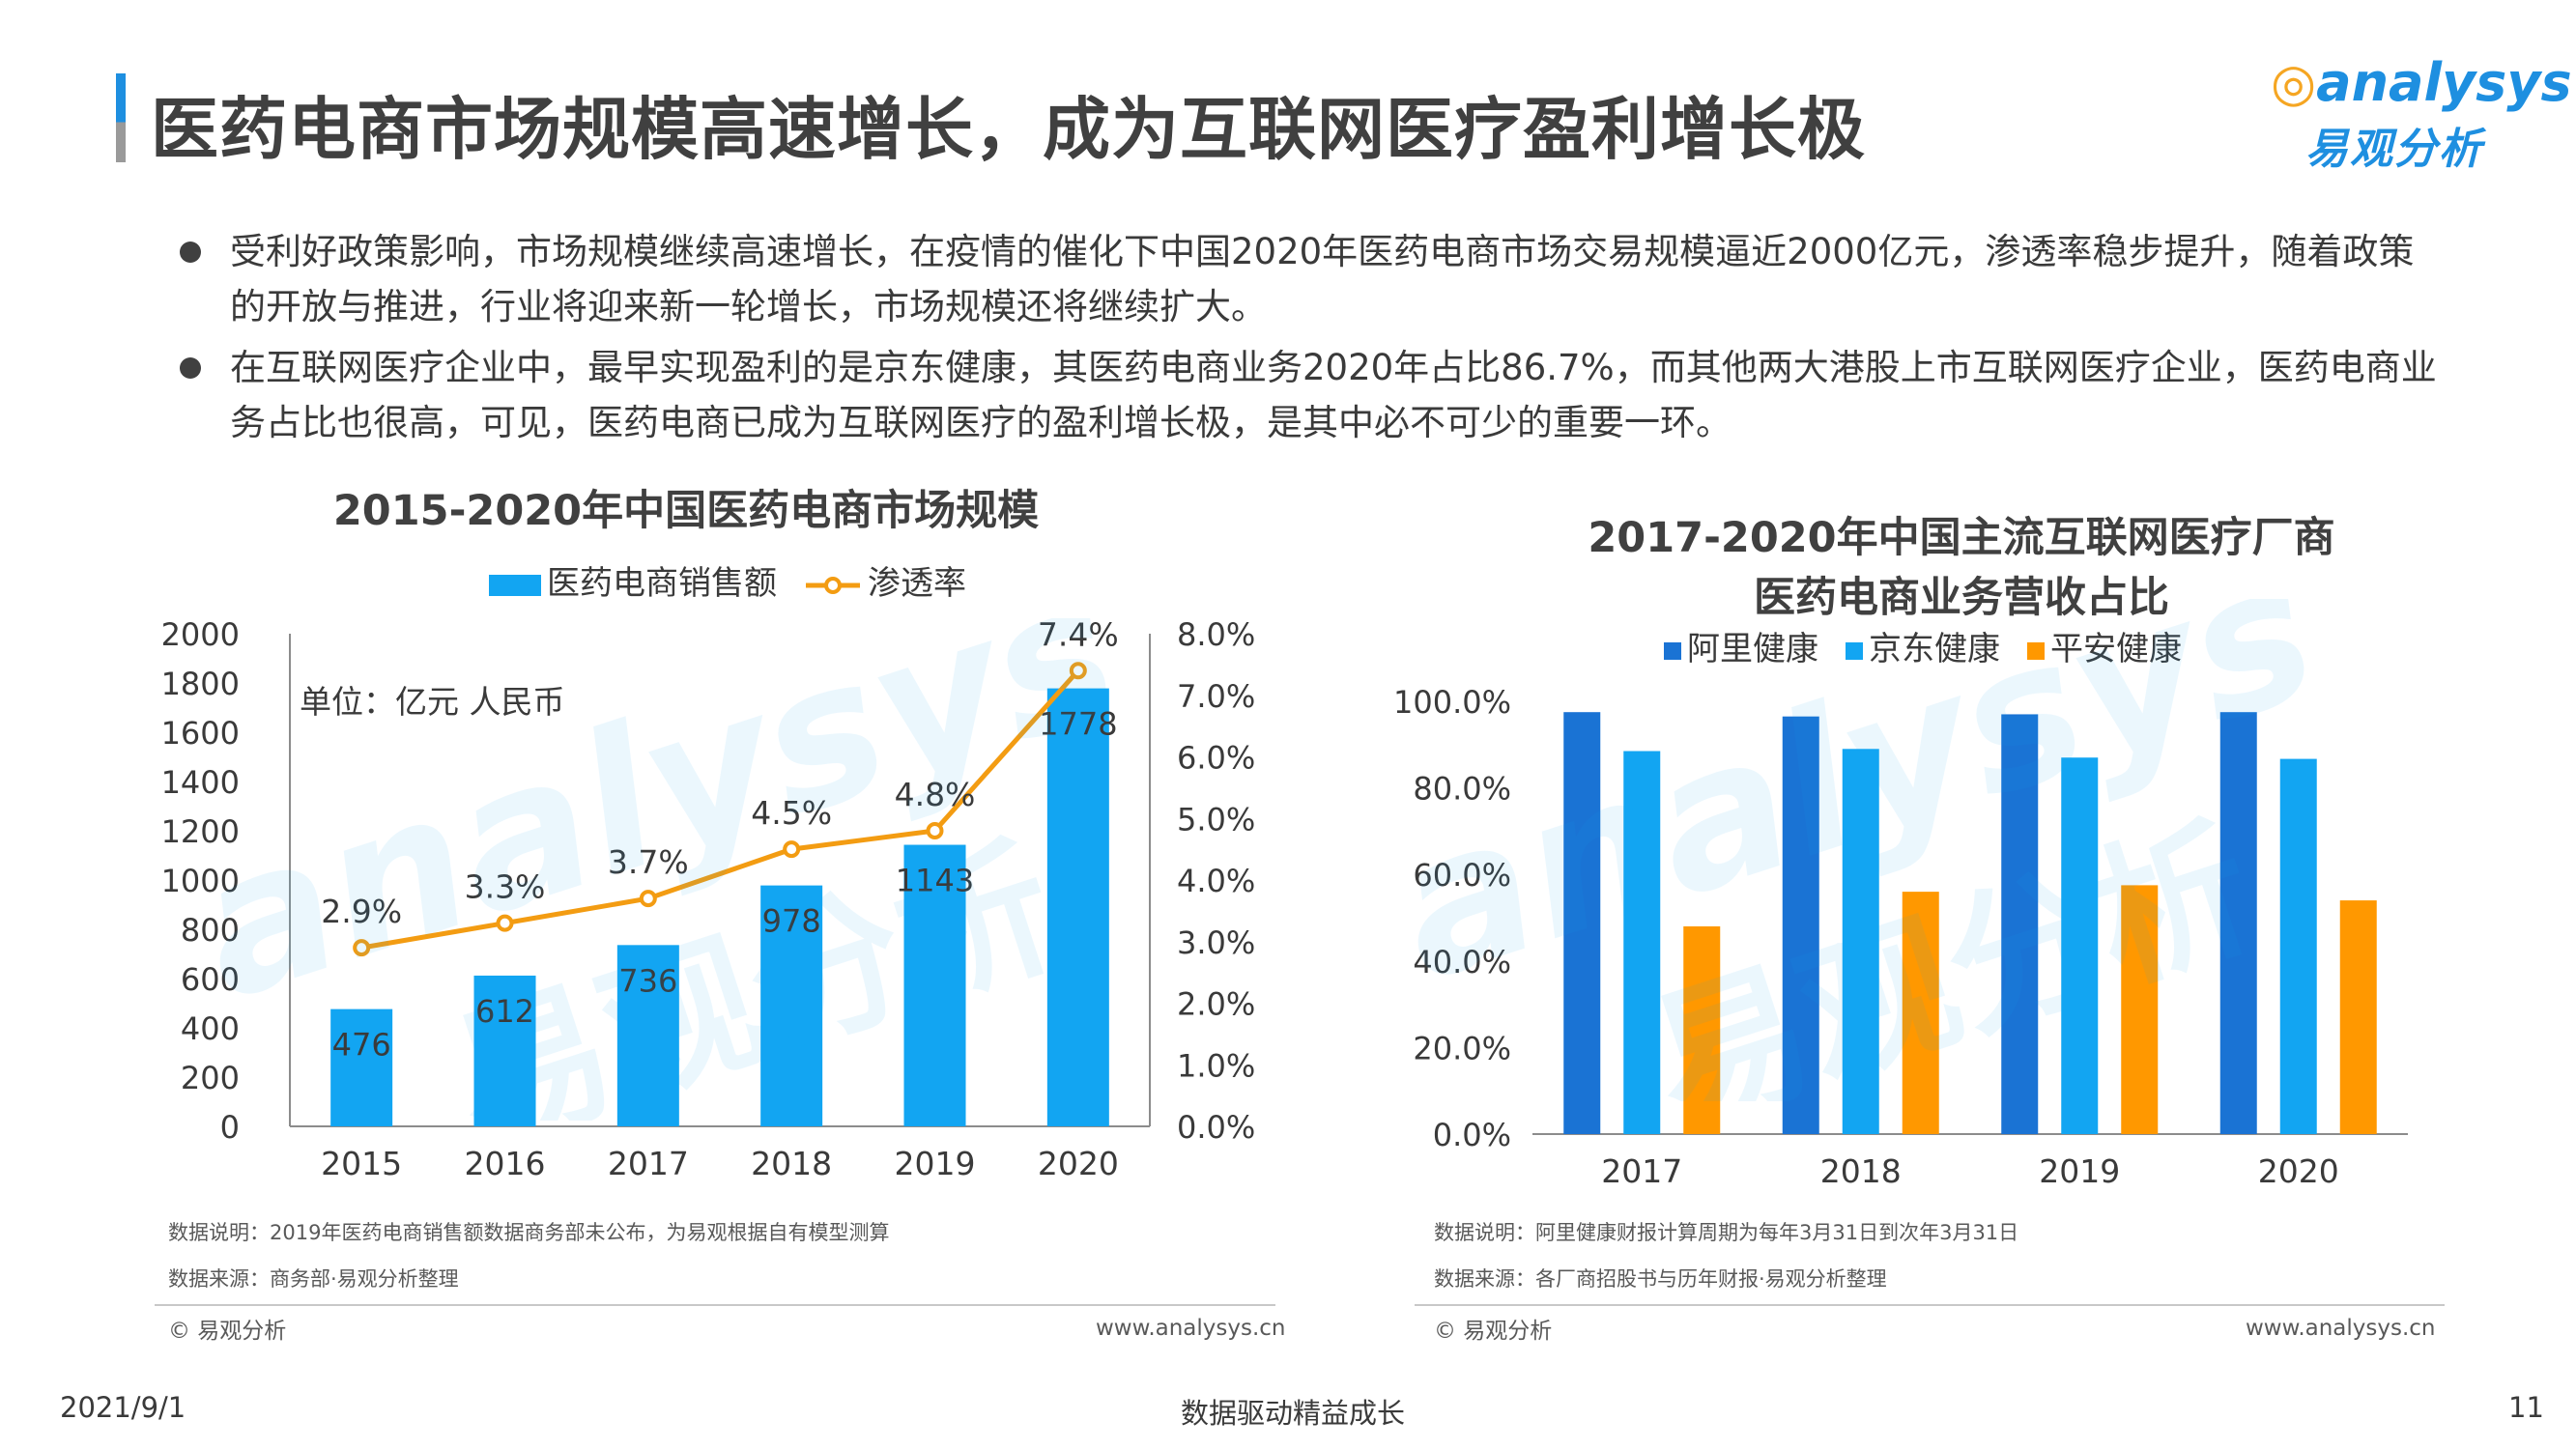  What do you see at coordinates (201, 634) in the screenshot?
I see `y-left-tick-label: 2000` at bounding box center [201, 634].